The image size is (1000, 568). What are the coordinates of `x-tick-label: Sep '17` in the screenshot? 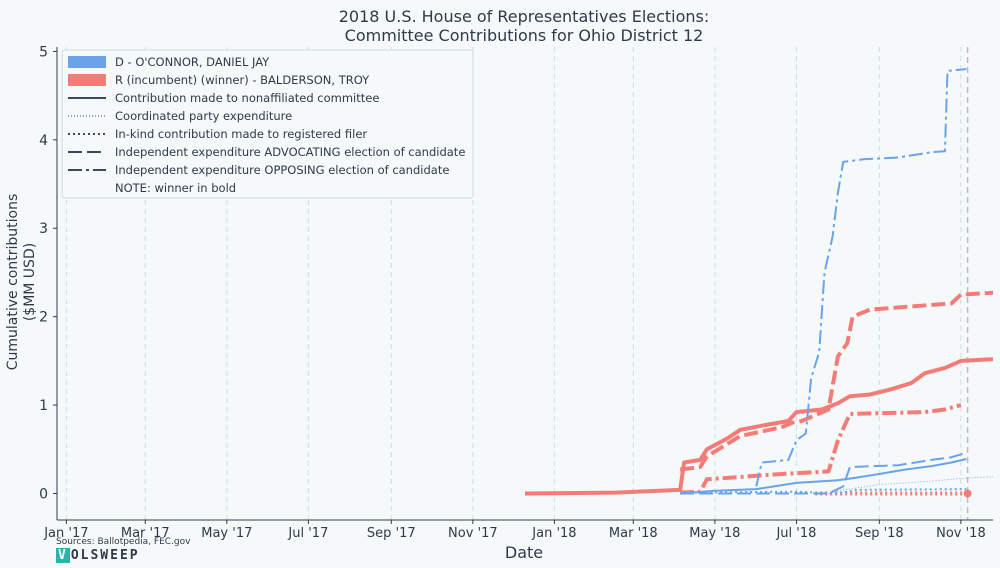 It's located at (391, 533).